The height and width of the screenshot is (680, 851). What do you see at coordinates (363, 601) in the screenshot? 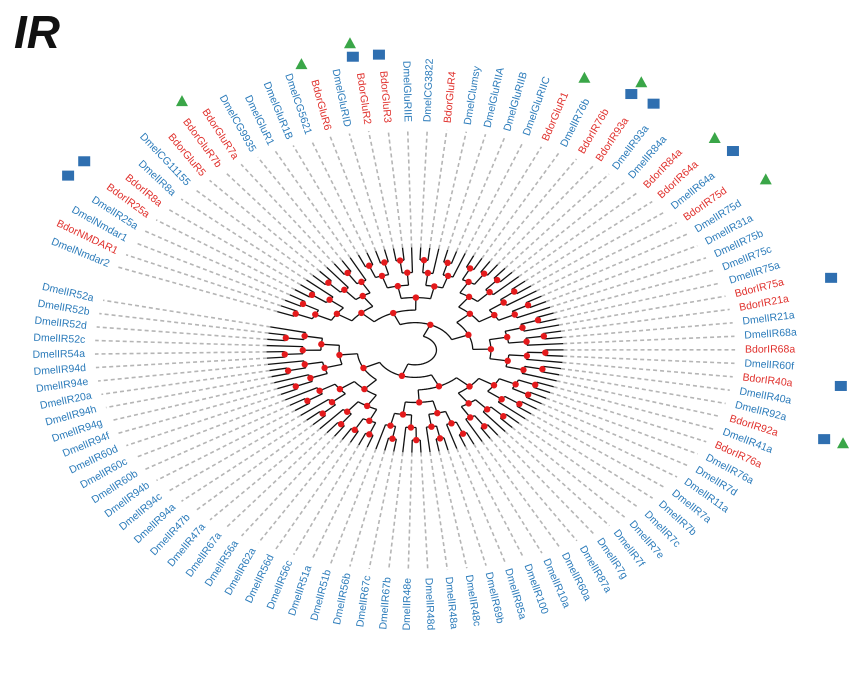
I see `leaf-label: DmelIR67c` at bounding box center [363, 601].